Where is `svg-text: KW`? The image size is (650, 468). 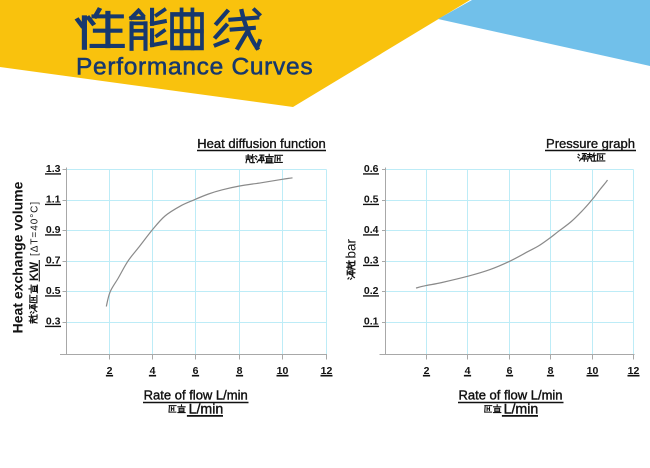
svg-text: KW is located at coordinates (35, 271).